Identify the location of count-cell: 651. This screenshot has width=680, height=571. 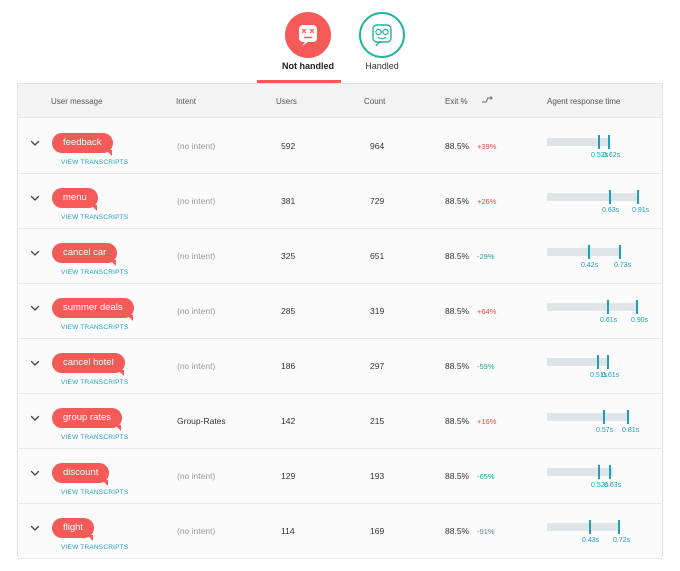
(377, 256).